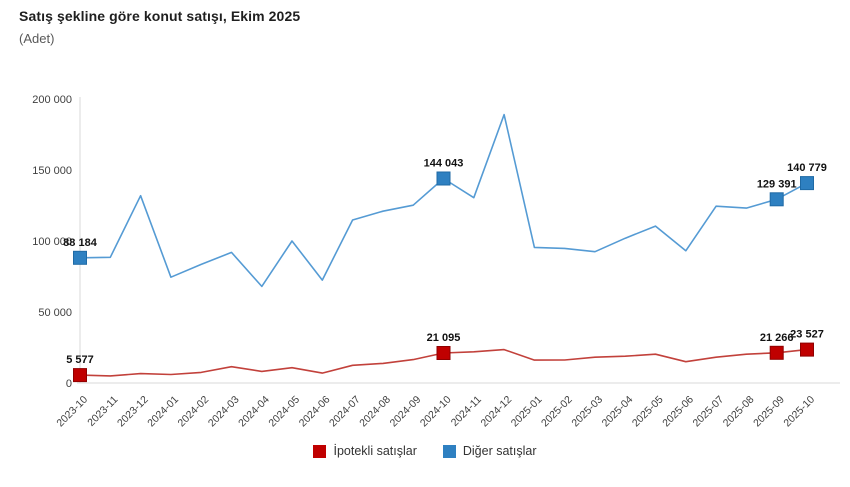 The width and height of the screenshot is (850, 487). What do you see at coordinates (315, 412) in the screenshot?
I see `x-tick-label: 2024-06` at bounding box center [315, 412].